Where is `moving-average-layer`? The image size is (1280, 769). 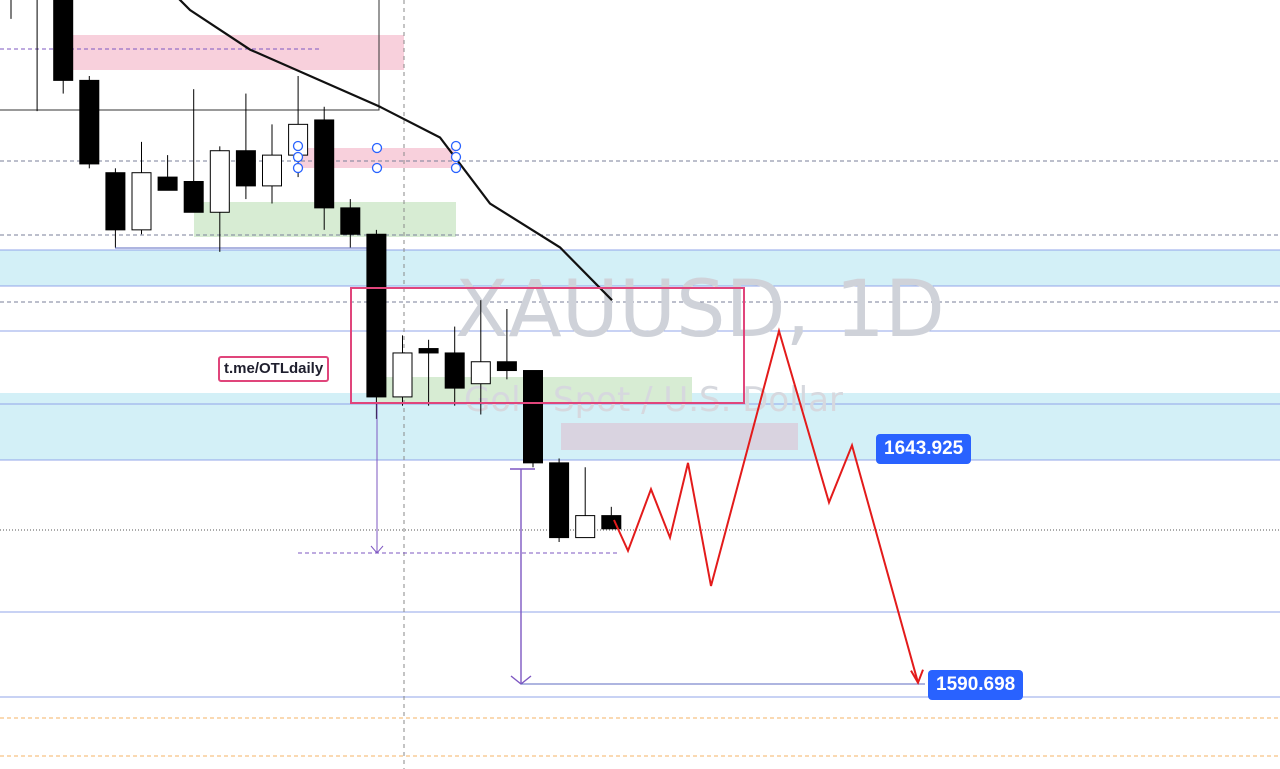
moving-average-layer is located at coordinates (395, 150).